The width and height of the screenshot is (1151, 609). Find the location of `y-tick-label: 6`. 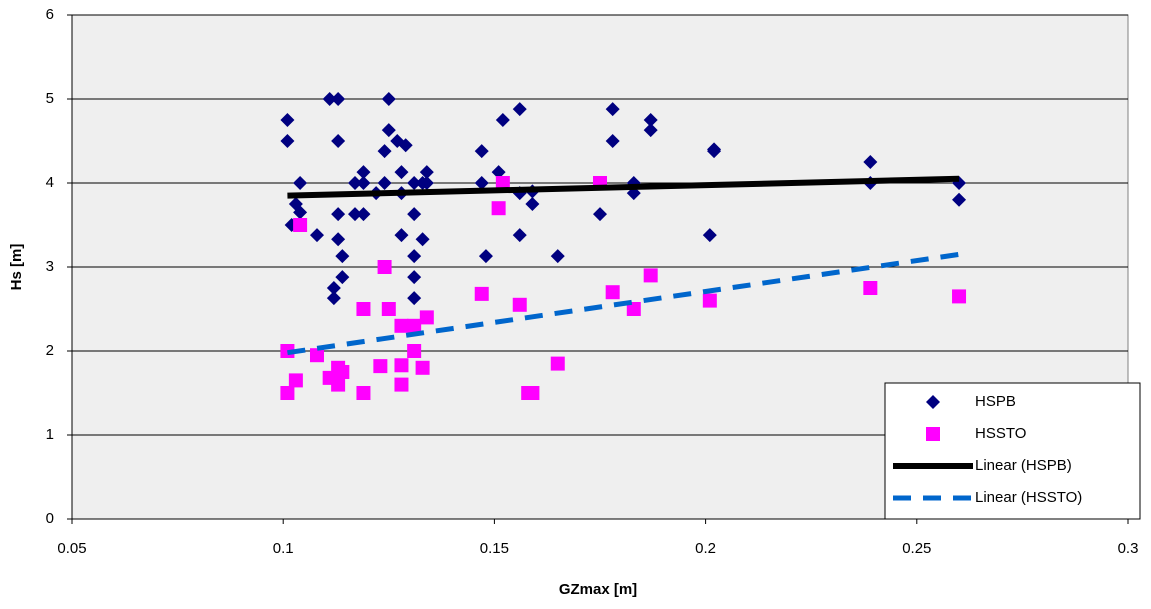

y-tick-label: 6 is located at coordinates (50, 14).